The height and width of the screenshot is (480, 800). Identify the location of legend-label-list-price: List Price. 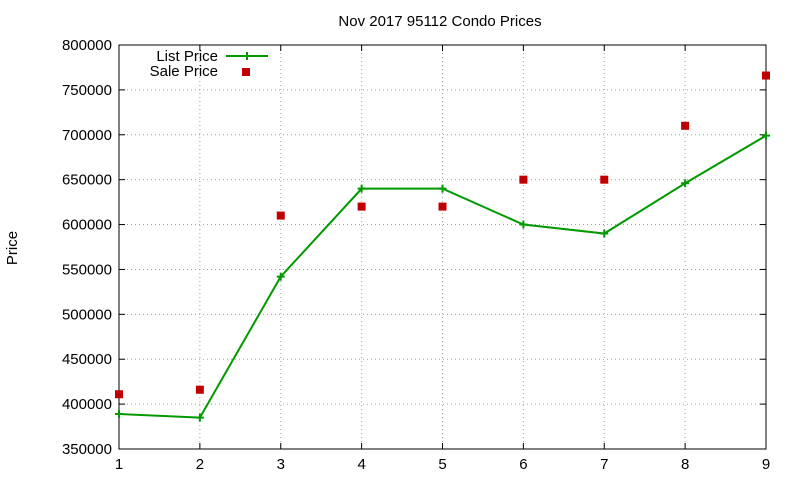
(187, 56).